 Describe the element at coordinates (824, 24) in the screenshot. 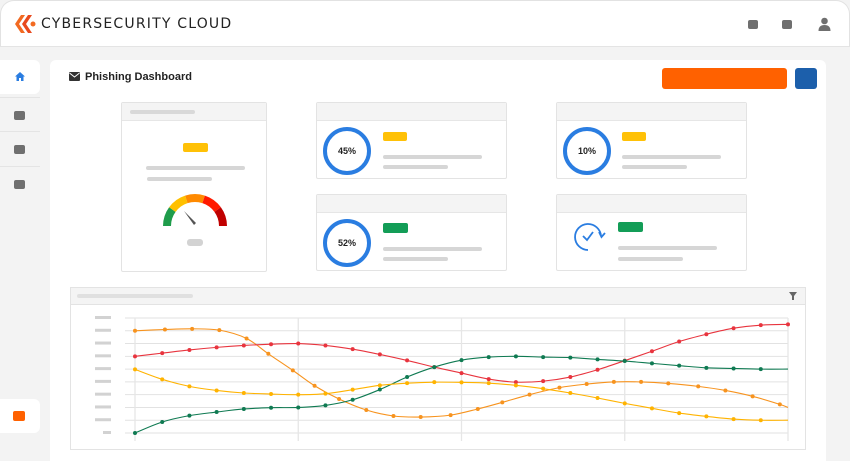

I see `user-icon` at that location.